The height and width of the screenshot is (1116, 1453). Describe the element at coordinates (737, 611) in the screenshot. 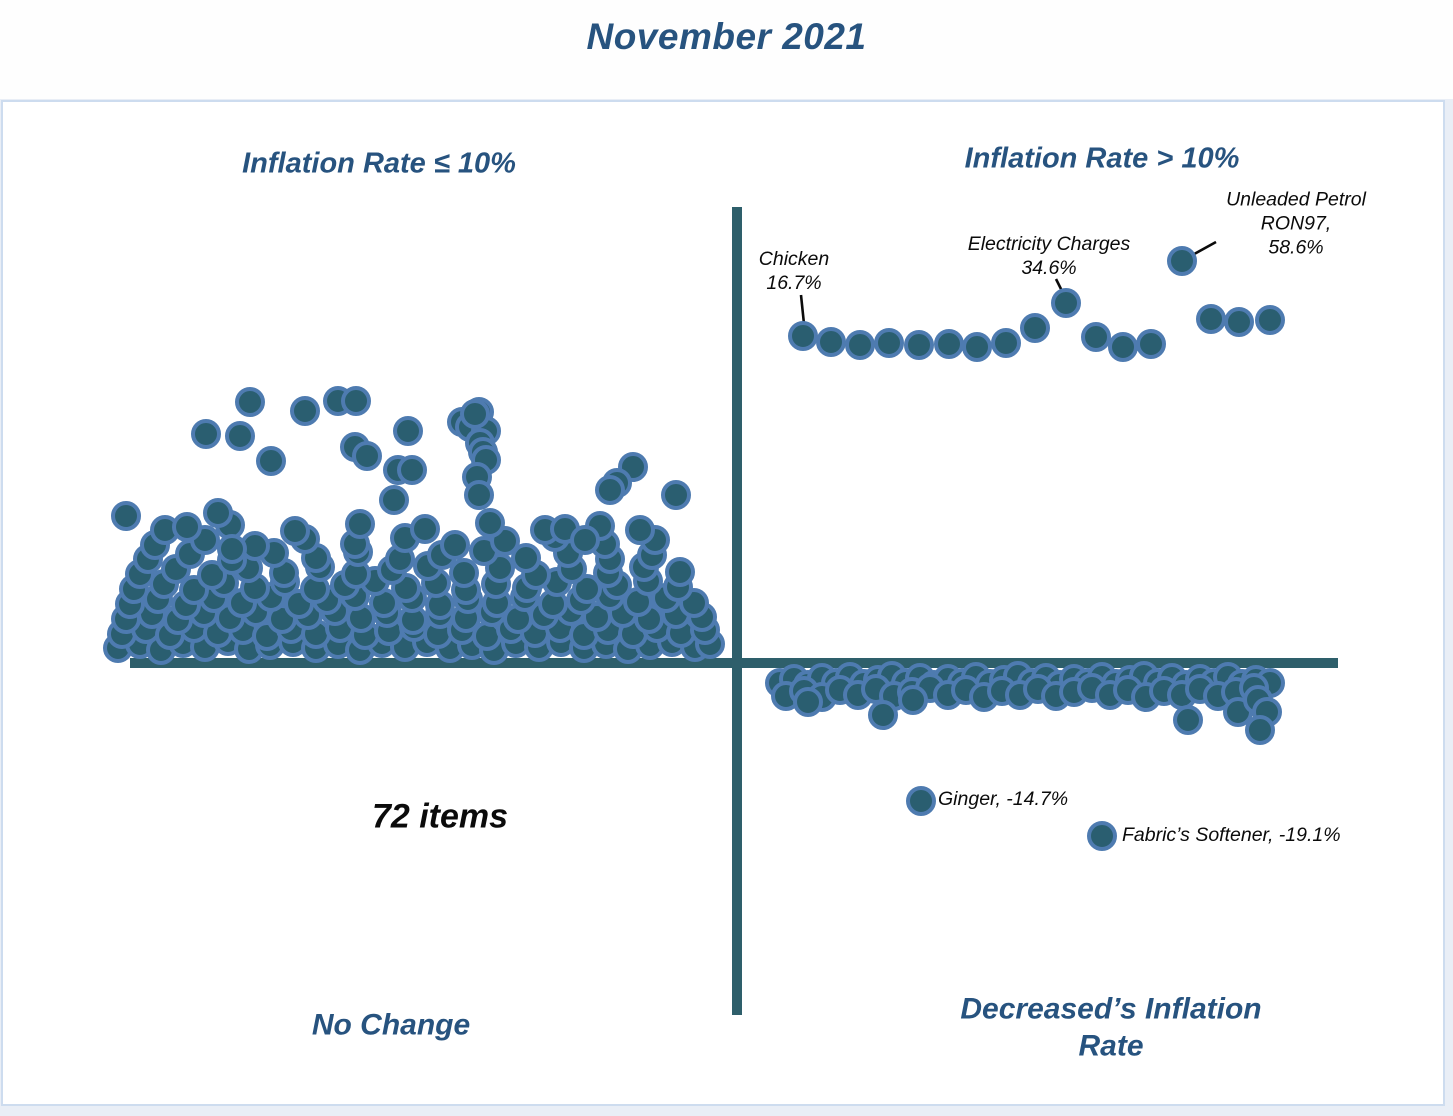

I see `vertical-axis` at that location.